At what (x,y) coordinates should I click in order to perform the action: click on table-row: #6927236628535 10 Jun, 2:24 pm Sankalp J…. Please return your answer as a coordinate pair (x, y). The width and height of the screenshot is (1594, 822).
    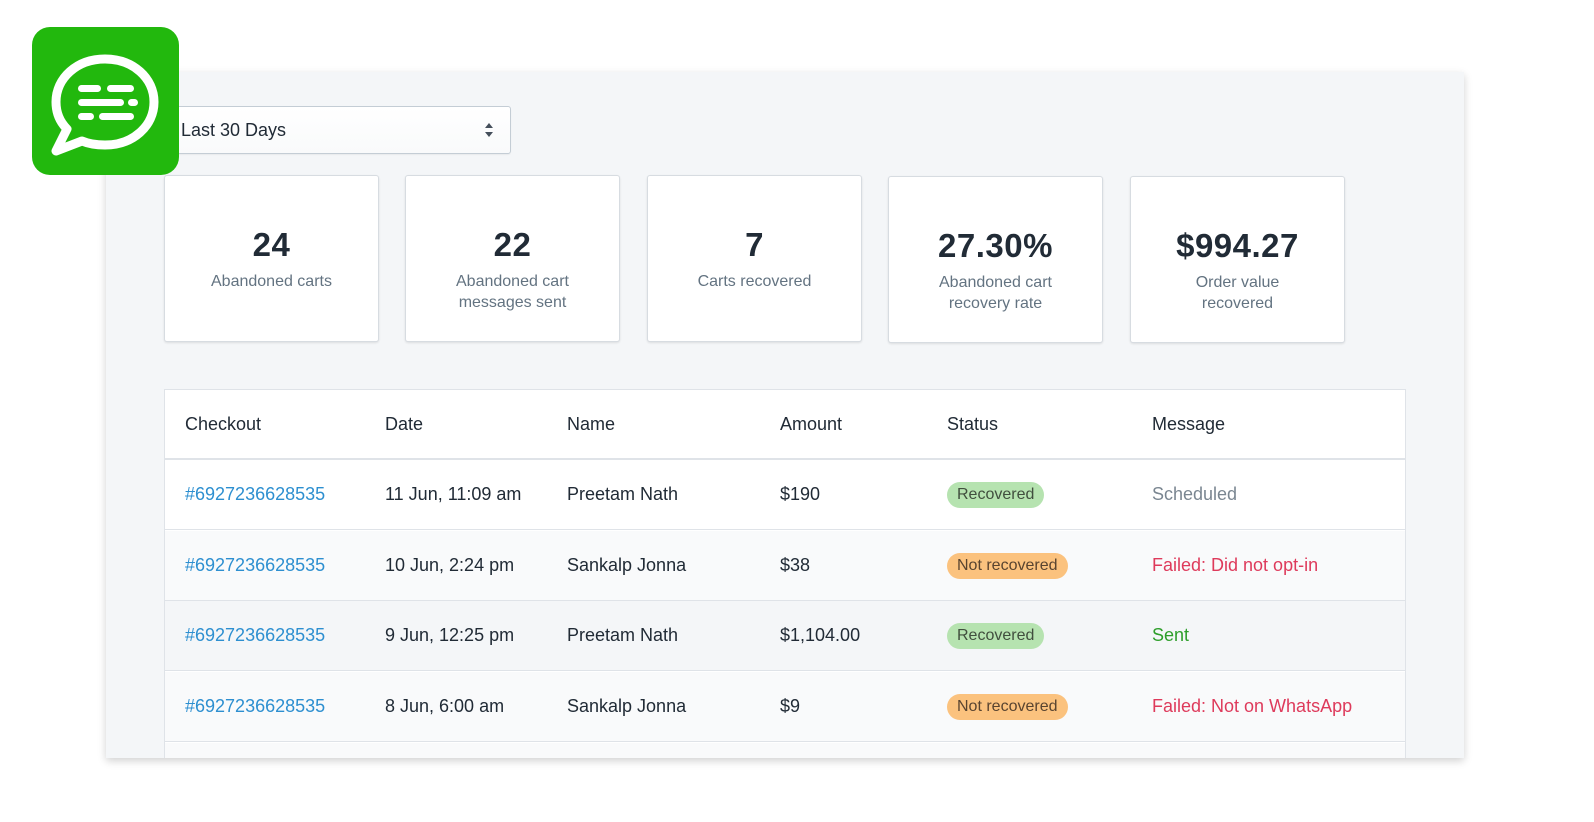
    Looking at the image, I should click on (785, 566).